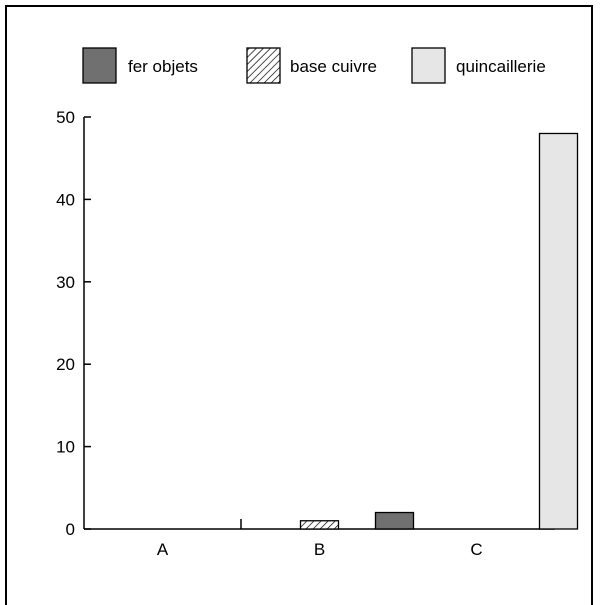  What do you see at coordinates (65, 199) in the screenshot?
I see `y-tick-label: 40` at bounding box center [65, 199].